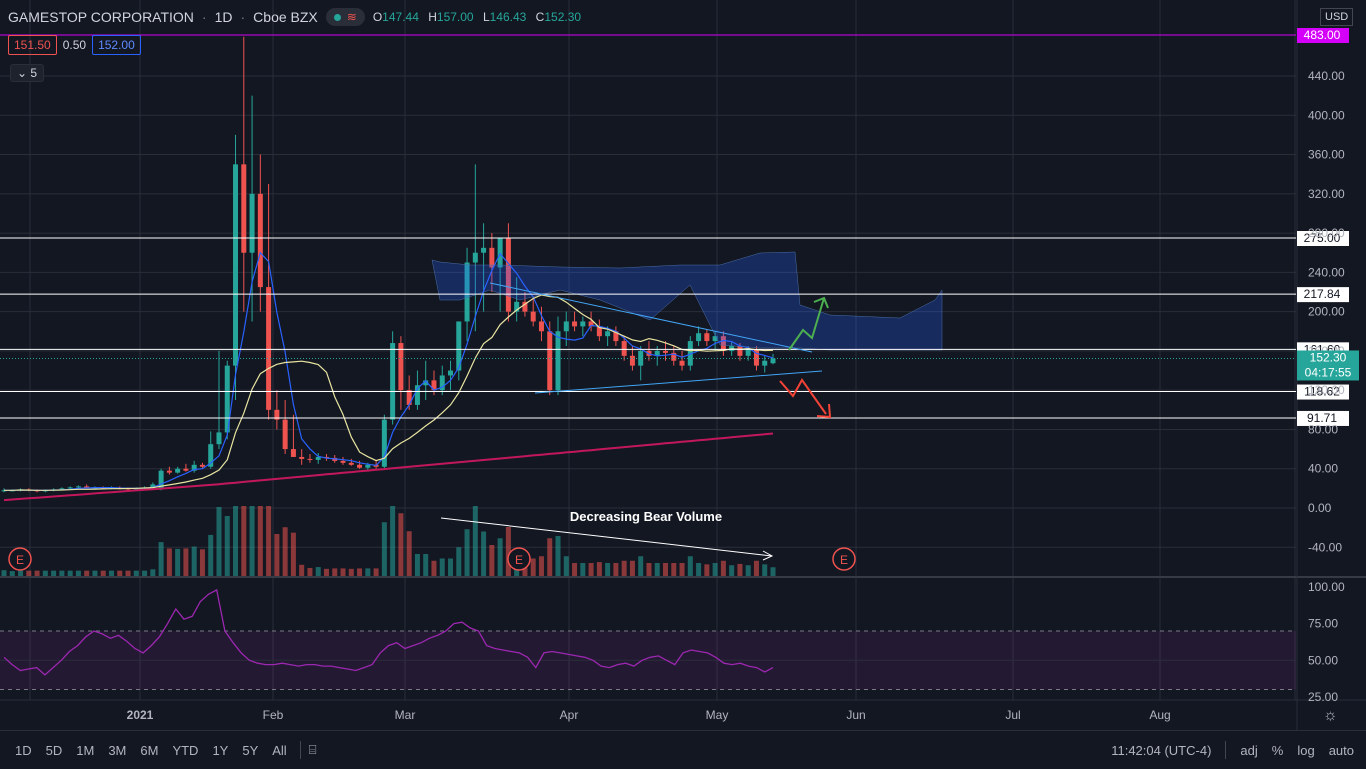 The height and width of the screenshot is (769, 1366). What do you see at coordinates (1328, 365) in the screenshot?
I see `last-price-tag` at bounding box center [1328, 365].